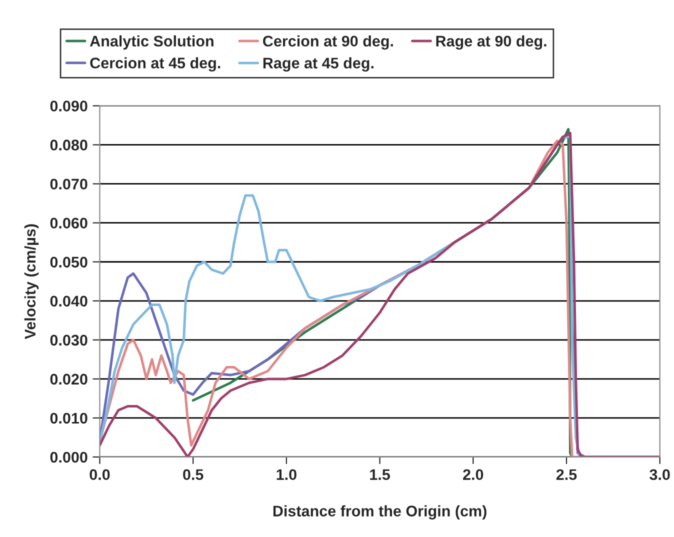  Describe the element at coordinates (473, 474) in the screenshot. I see `x-tick-label: 2.0` at that location.